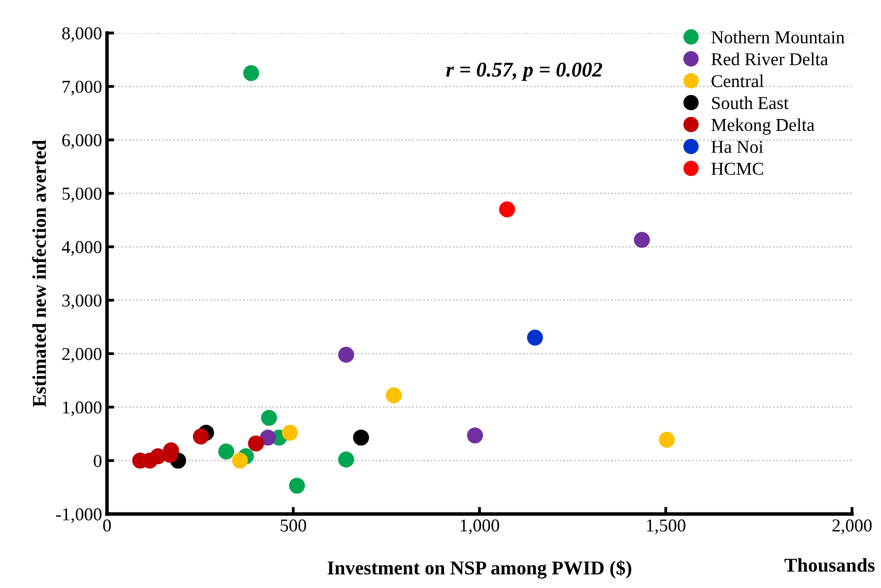 This screenshot has height=588, width=881. I want to click on y-tick-label: 7,000, so click(82, 88).